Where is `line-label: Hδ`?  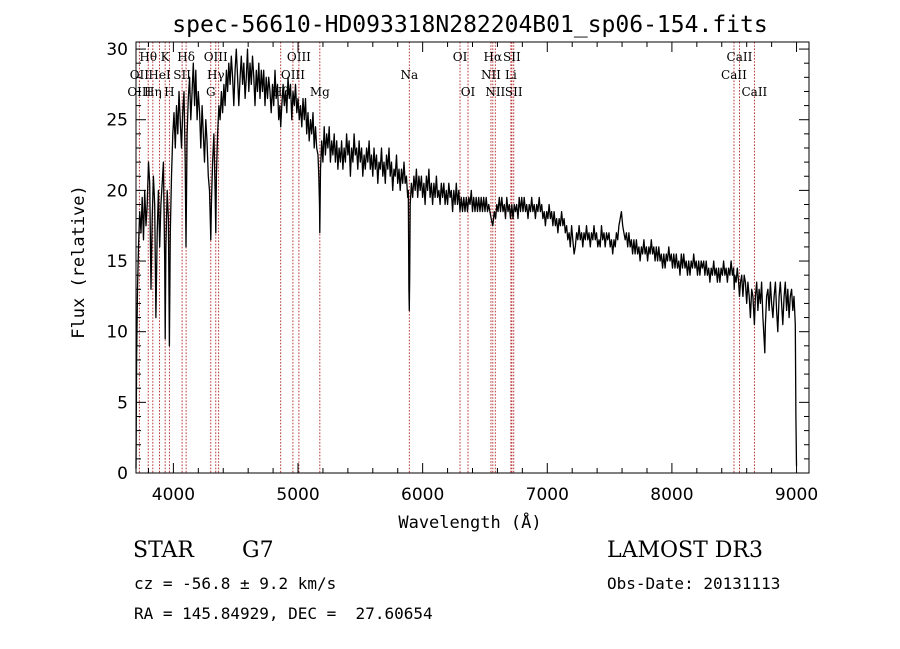
line-label: Hδ is located at coordinates (186, 57).